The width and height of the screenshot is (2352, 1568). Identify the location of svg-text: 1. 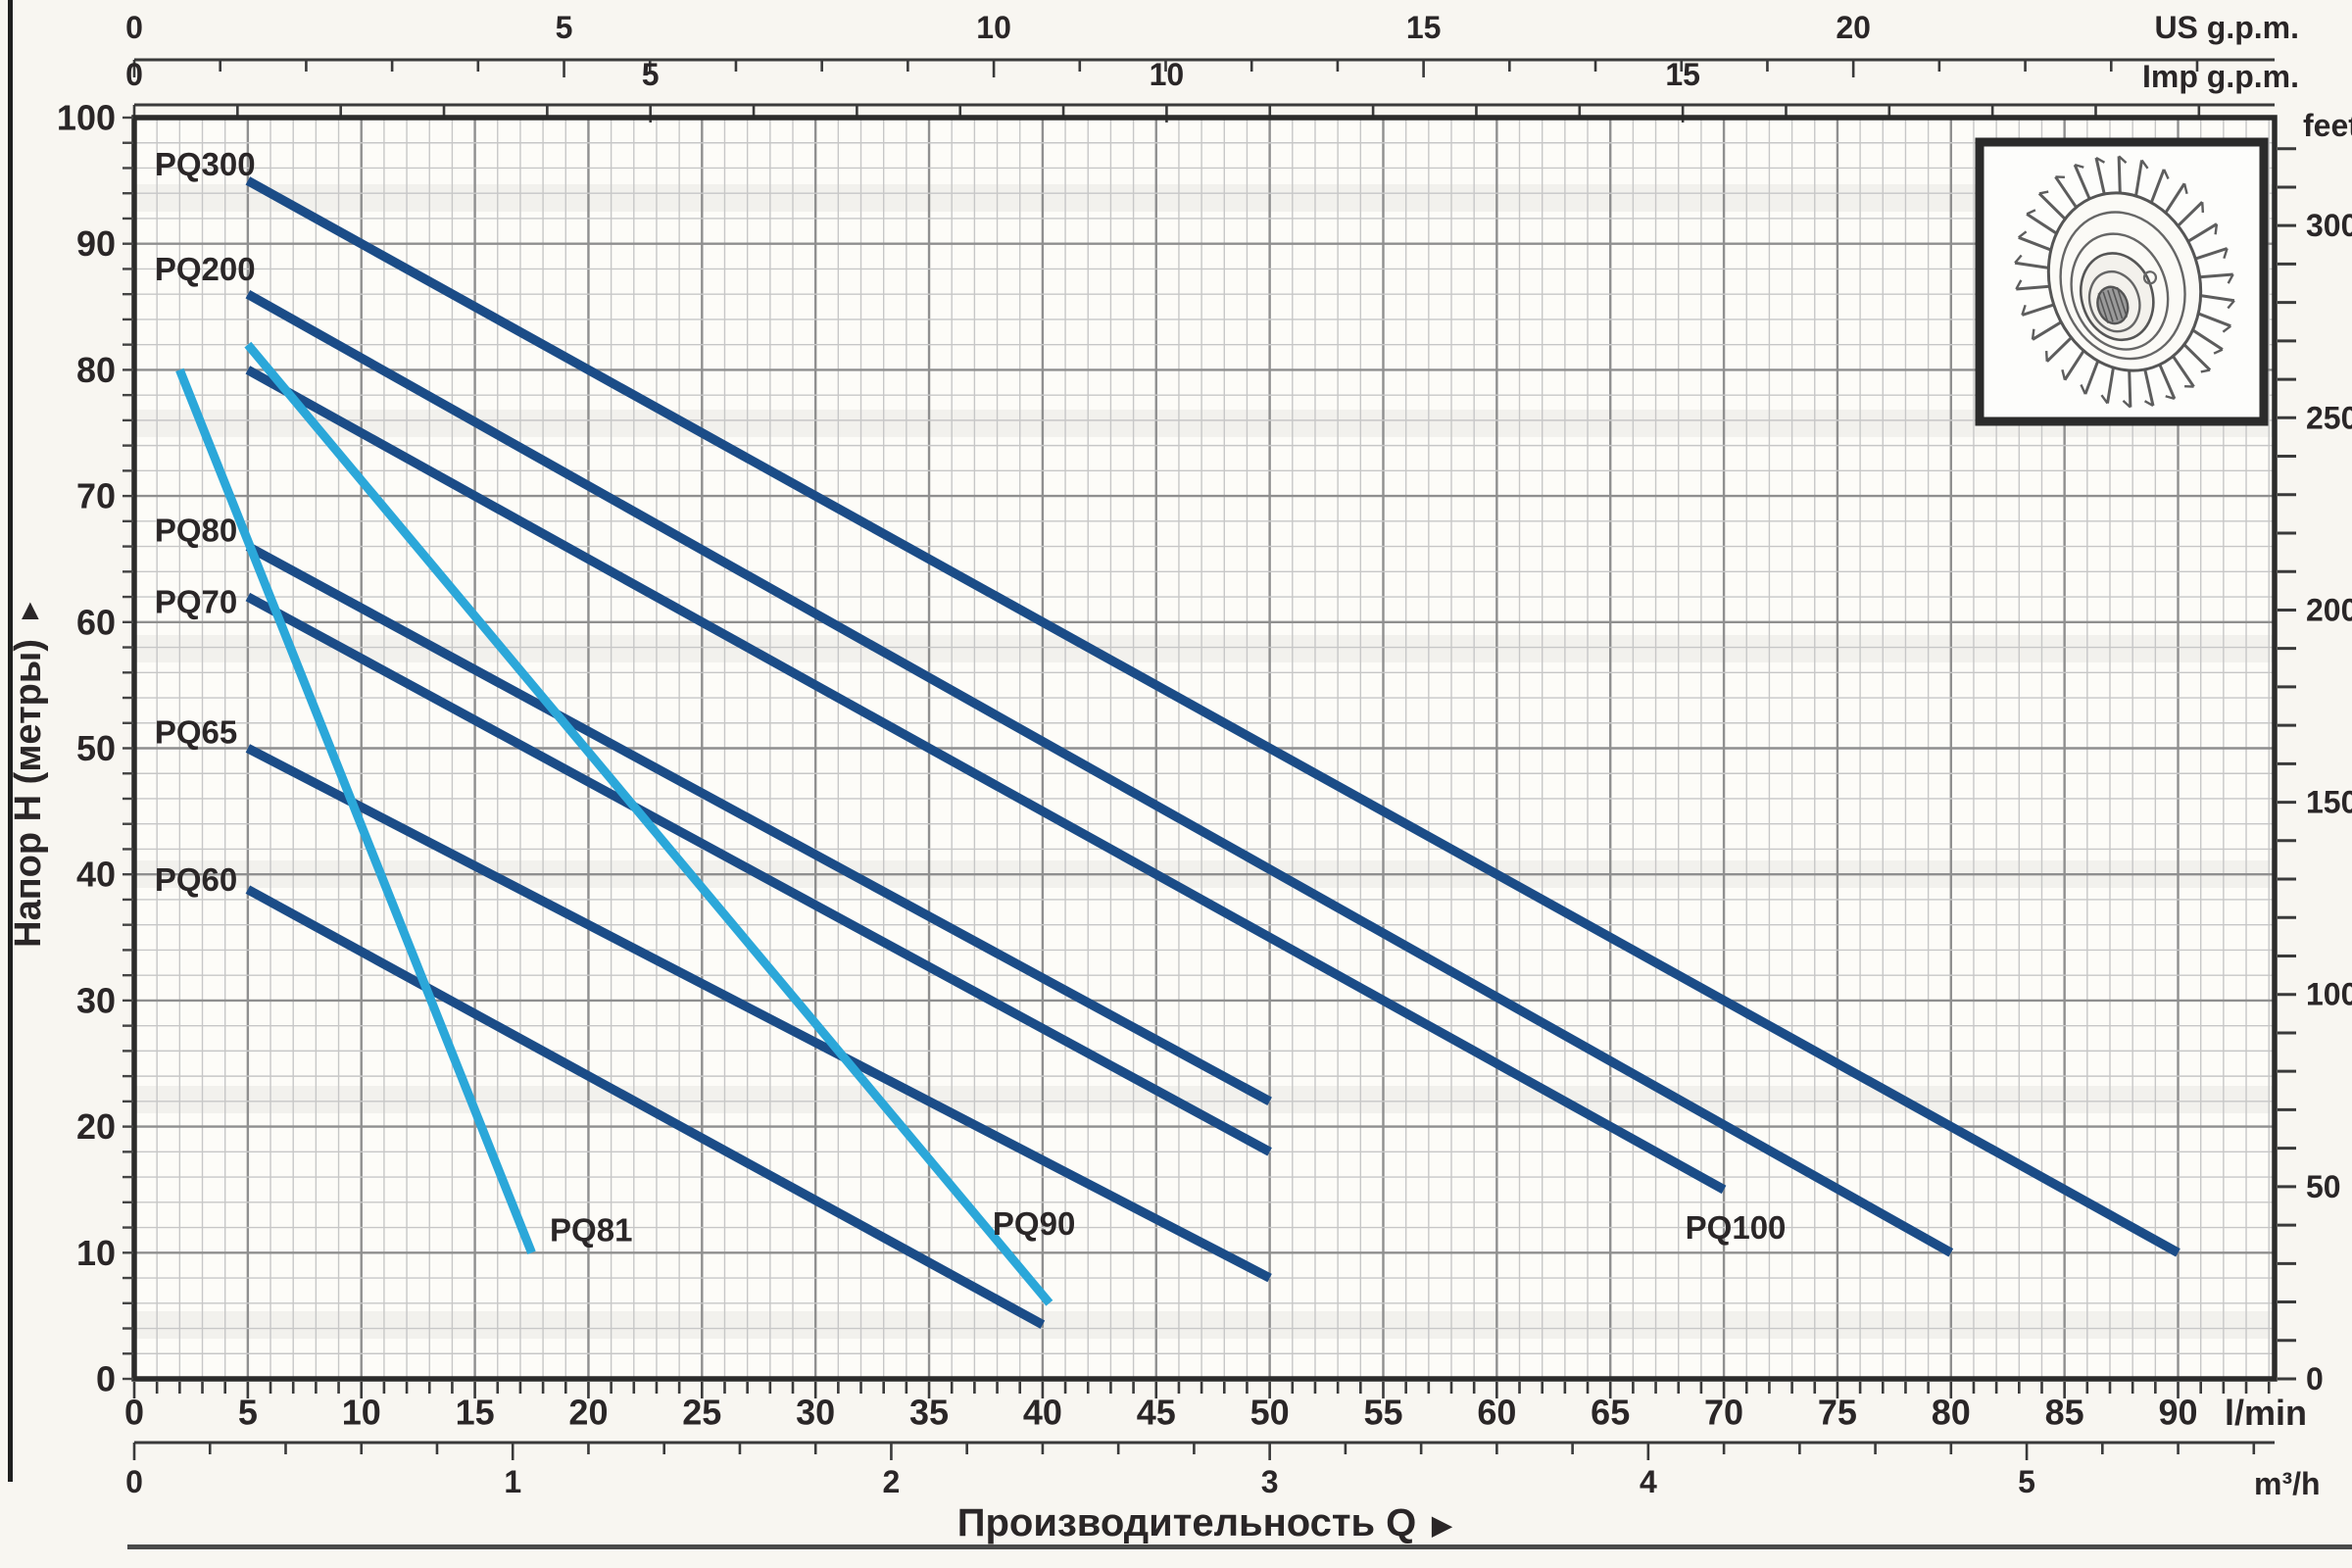
(512, 1481).